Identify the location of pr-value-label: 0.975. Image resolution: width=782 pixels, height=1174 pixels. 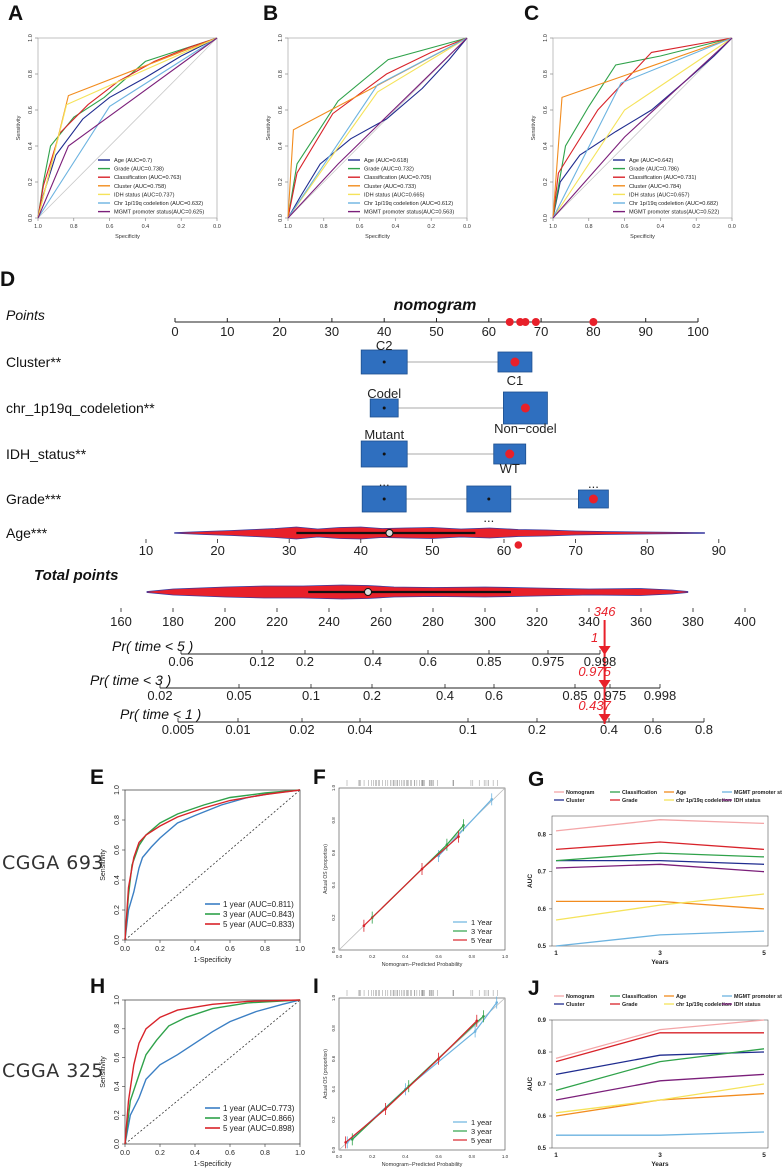
(594, 671).